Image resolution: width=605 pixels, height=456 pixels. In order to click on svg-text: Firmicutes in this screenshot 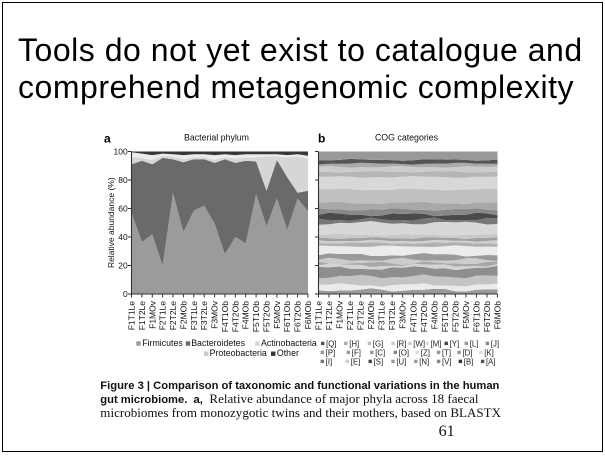, I will do `click(162, 343)`.